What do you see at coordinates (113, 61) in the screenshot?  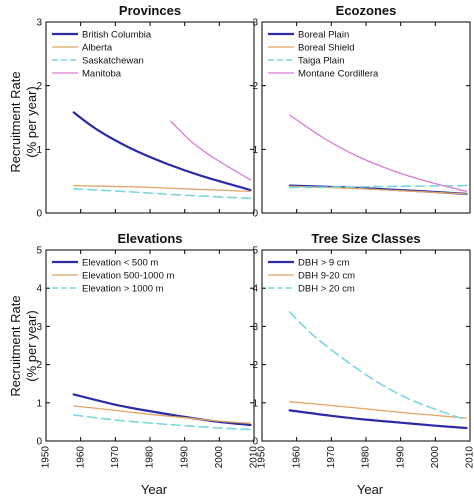 I see `legend-label: Saskatchewan` at bounding box center [113, 61].